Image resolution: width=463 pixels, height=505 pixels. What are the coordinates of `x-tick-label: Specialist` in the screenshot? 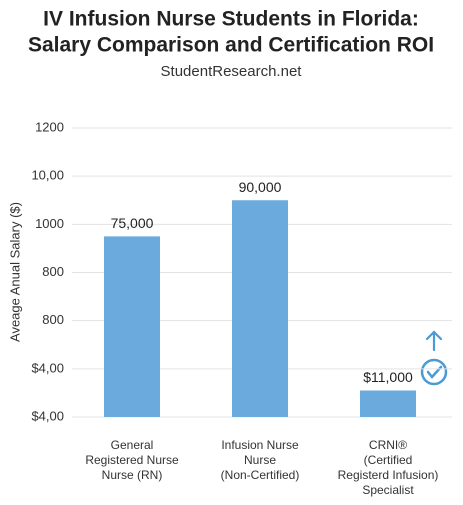 It's located at (388, 490).